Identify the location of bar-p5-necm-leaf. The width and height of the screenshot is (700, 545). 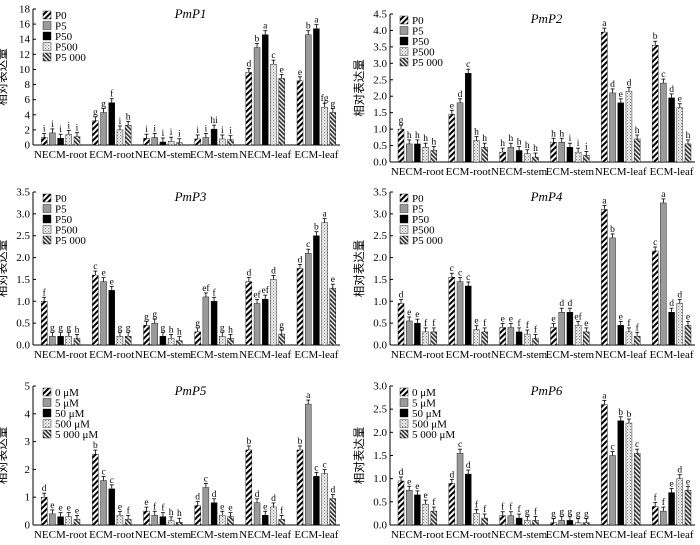
(257, 324).